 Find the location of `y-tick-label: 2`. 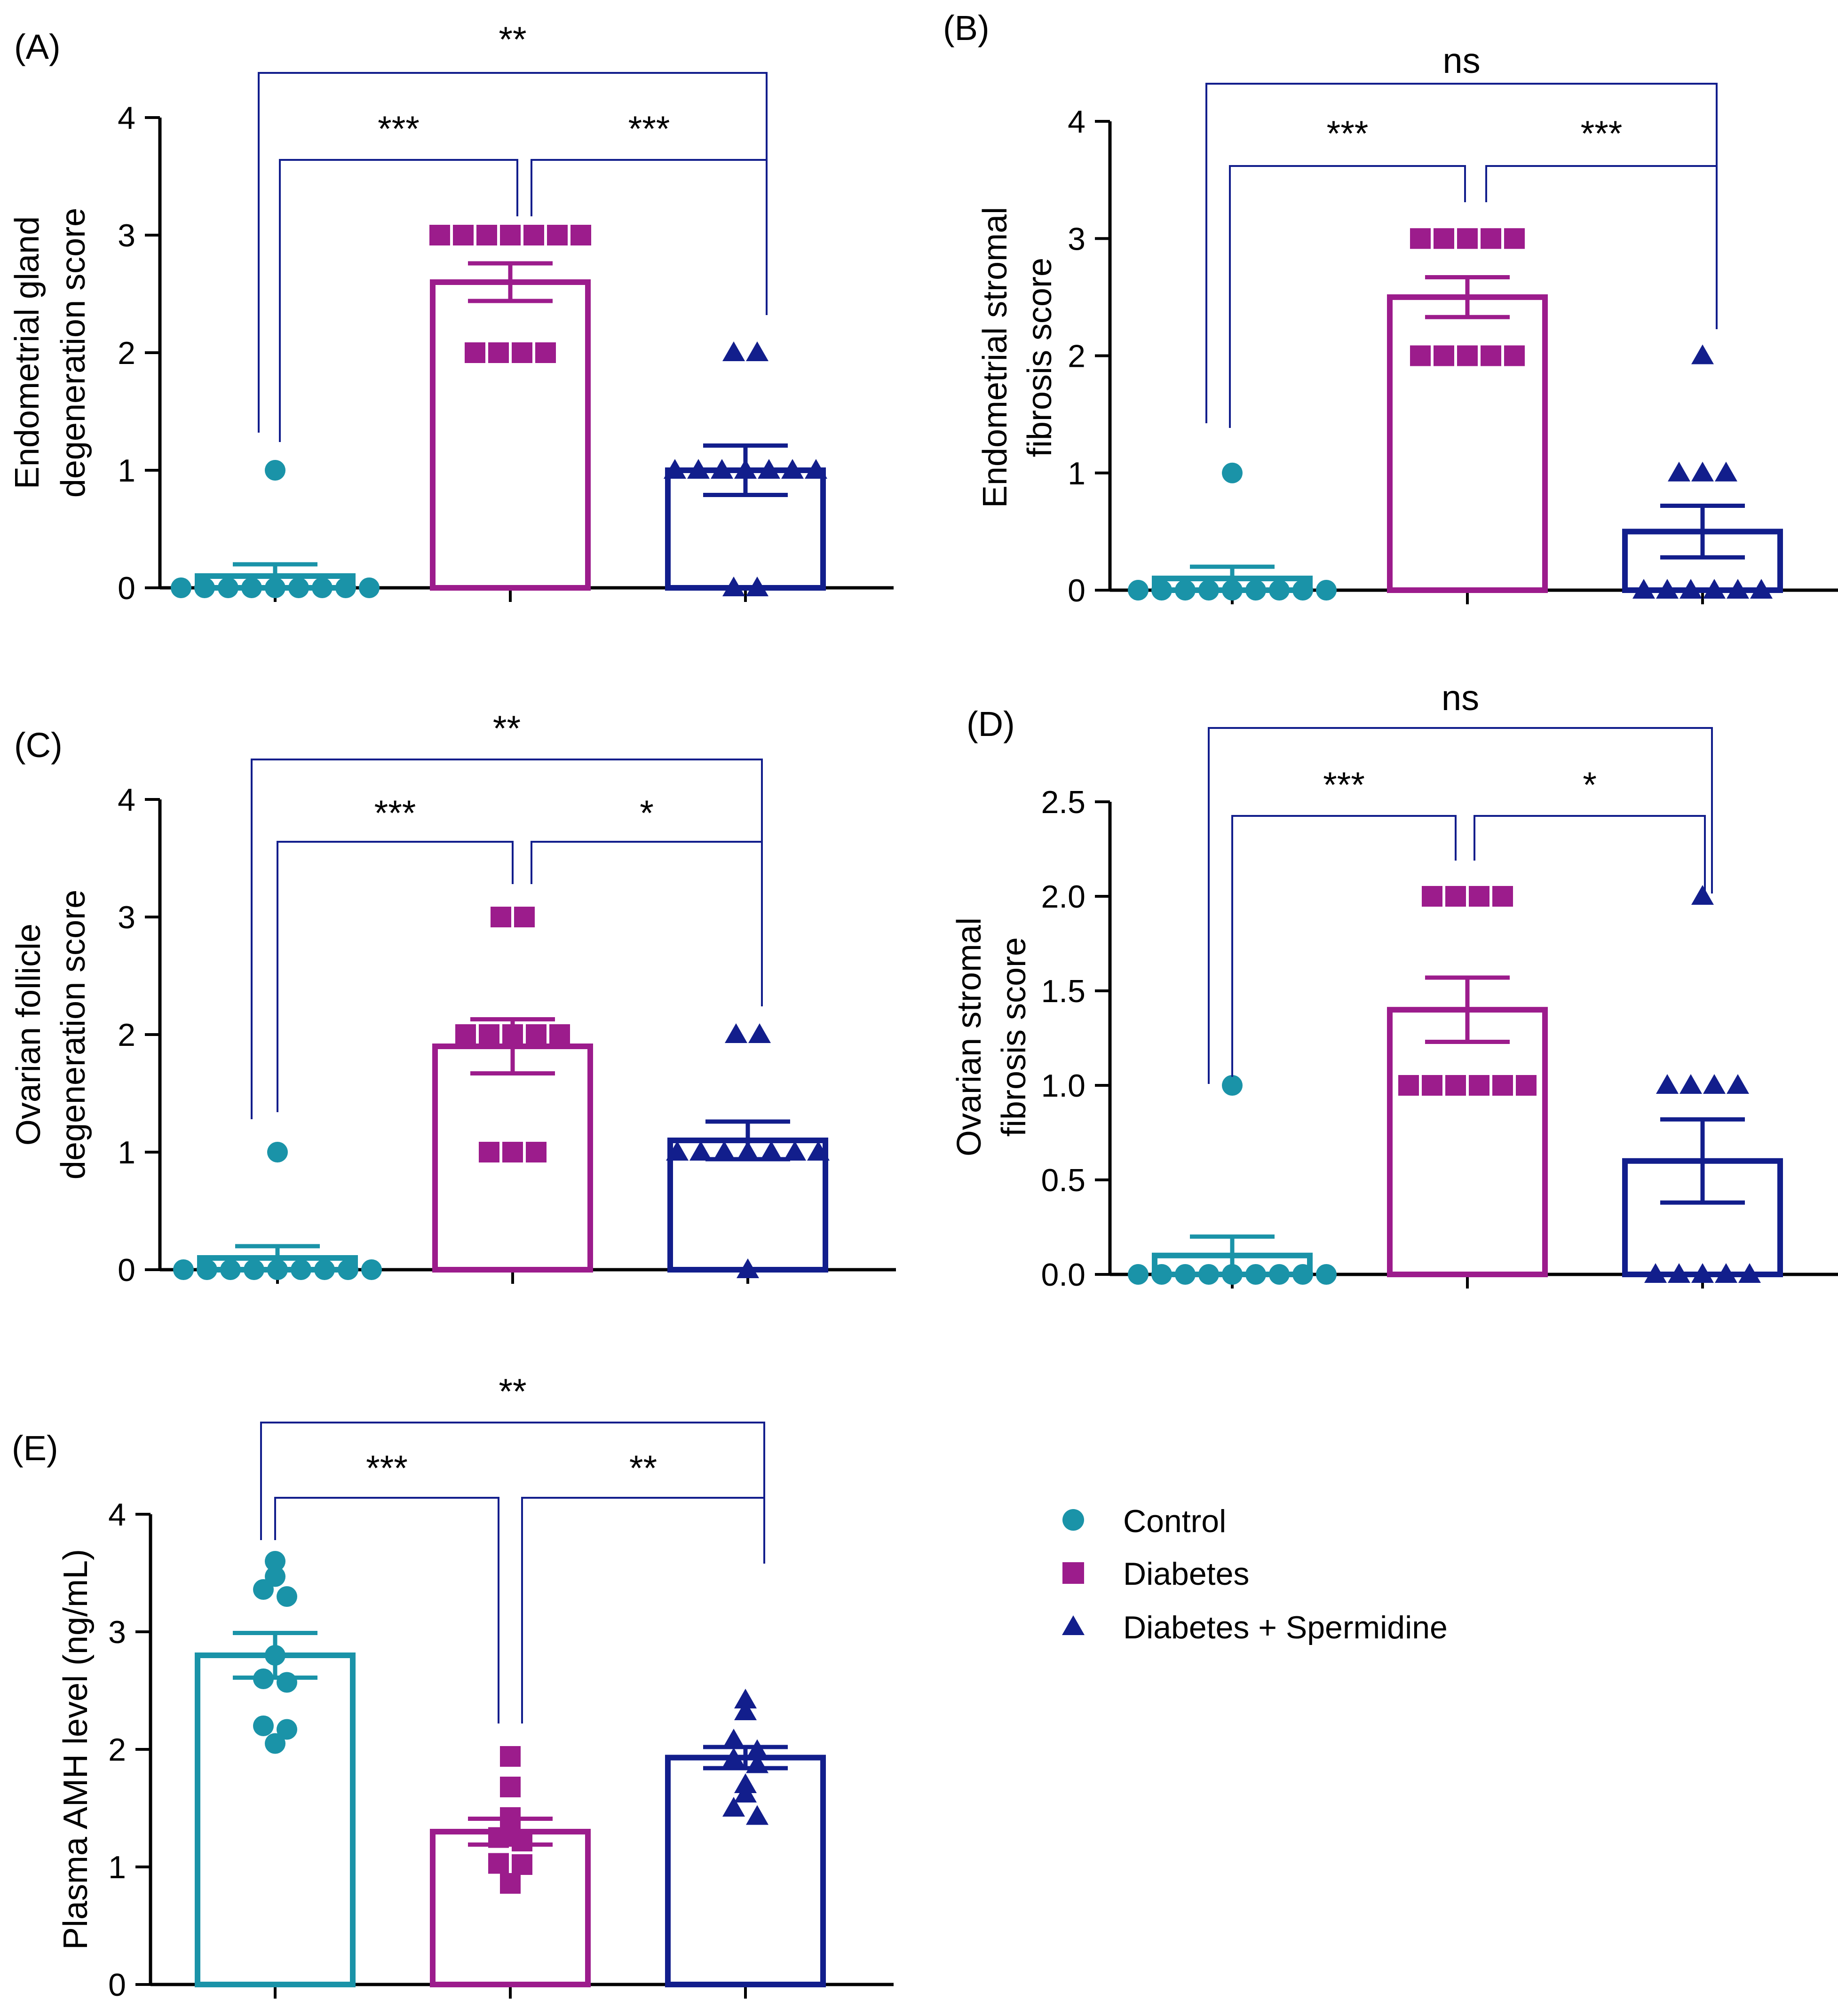

y-tick-label: 2 is located at coordinates (1076, 356).